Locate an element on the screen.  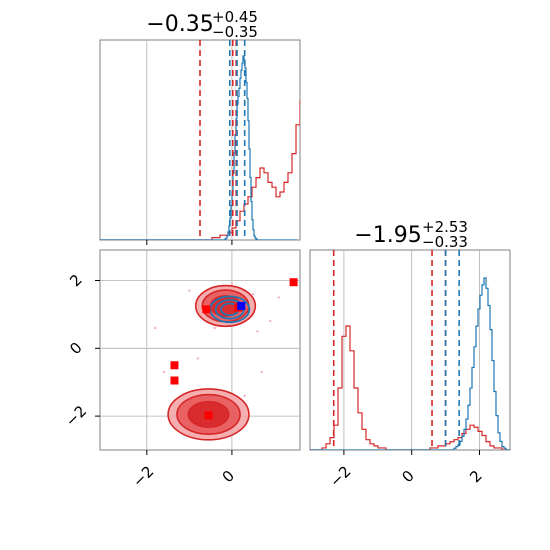
param-1-title: −0.35 is located at coordinates (179, 24).